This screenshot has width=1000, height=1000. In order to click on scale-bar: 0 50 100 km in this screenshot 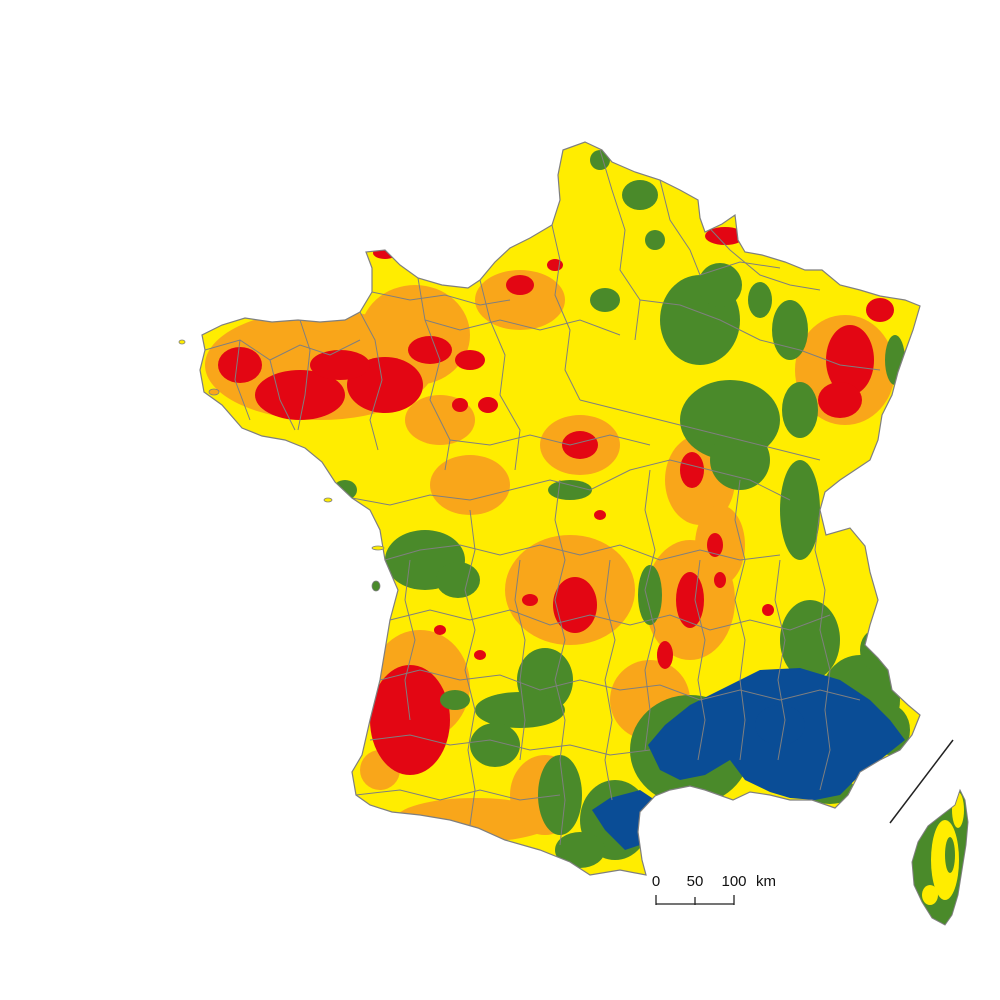, I will do `click(714, 889)`.